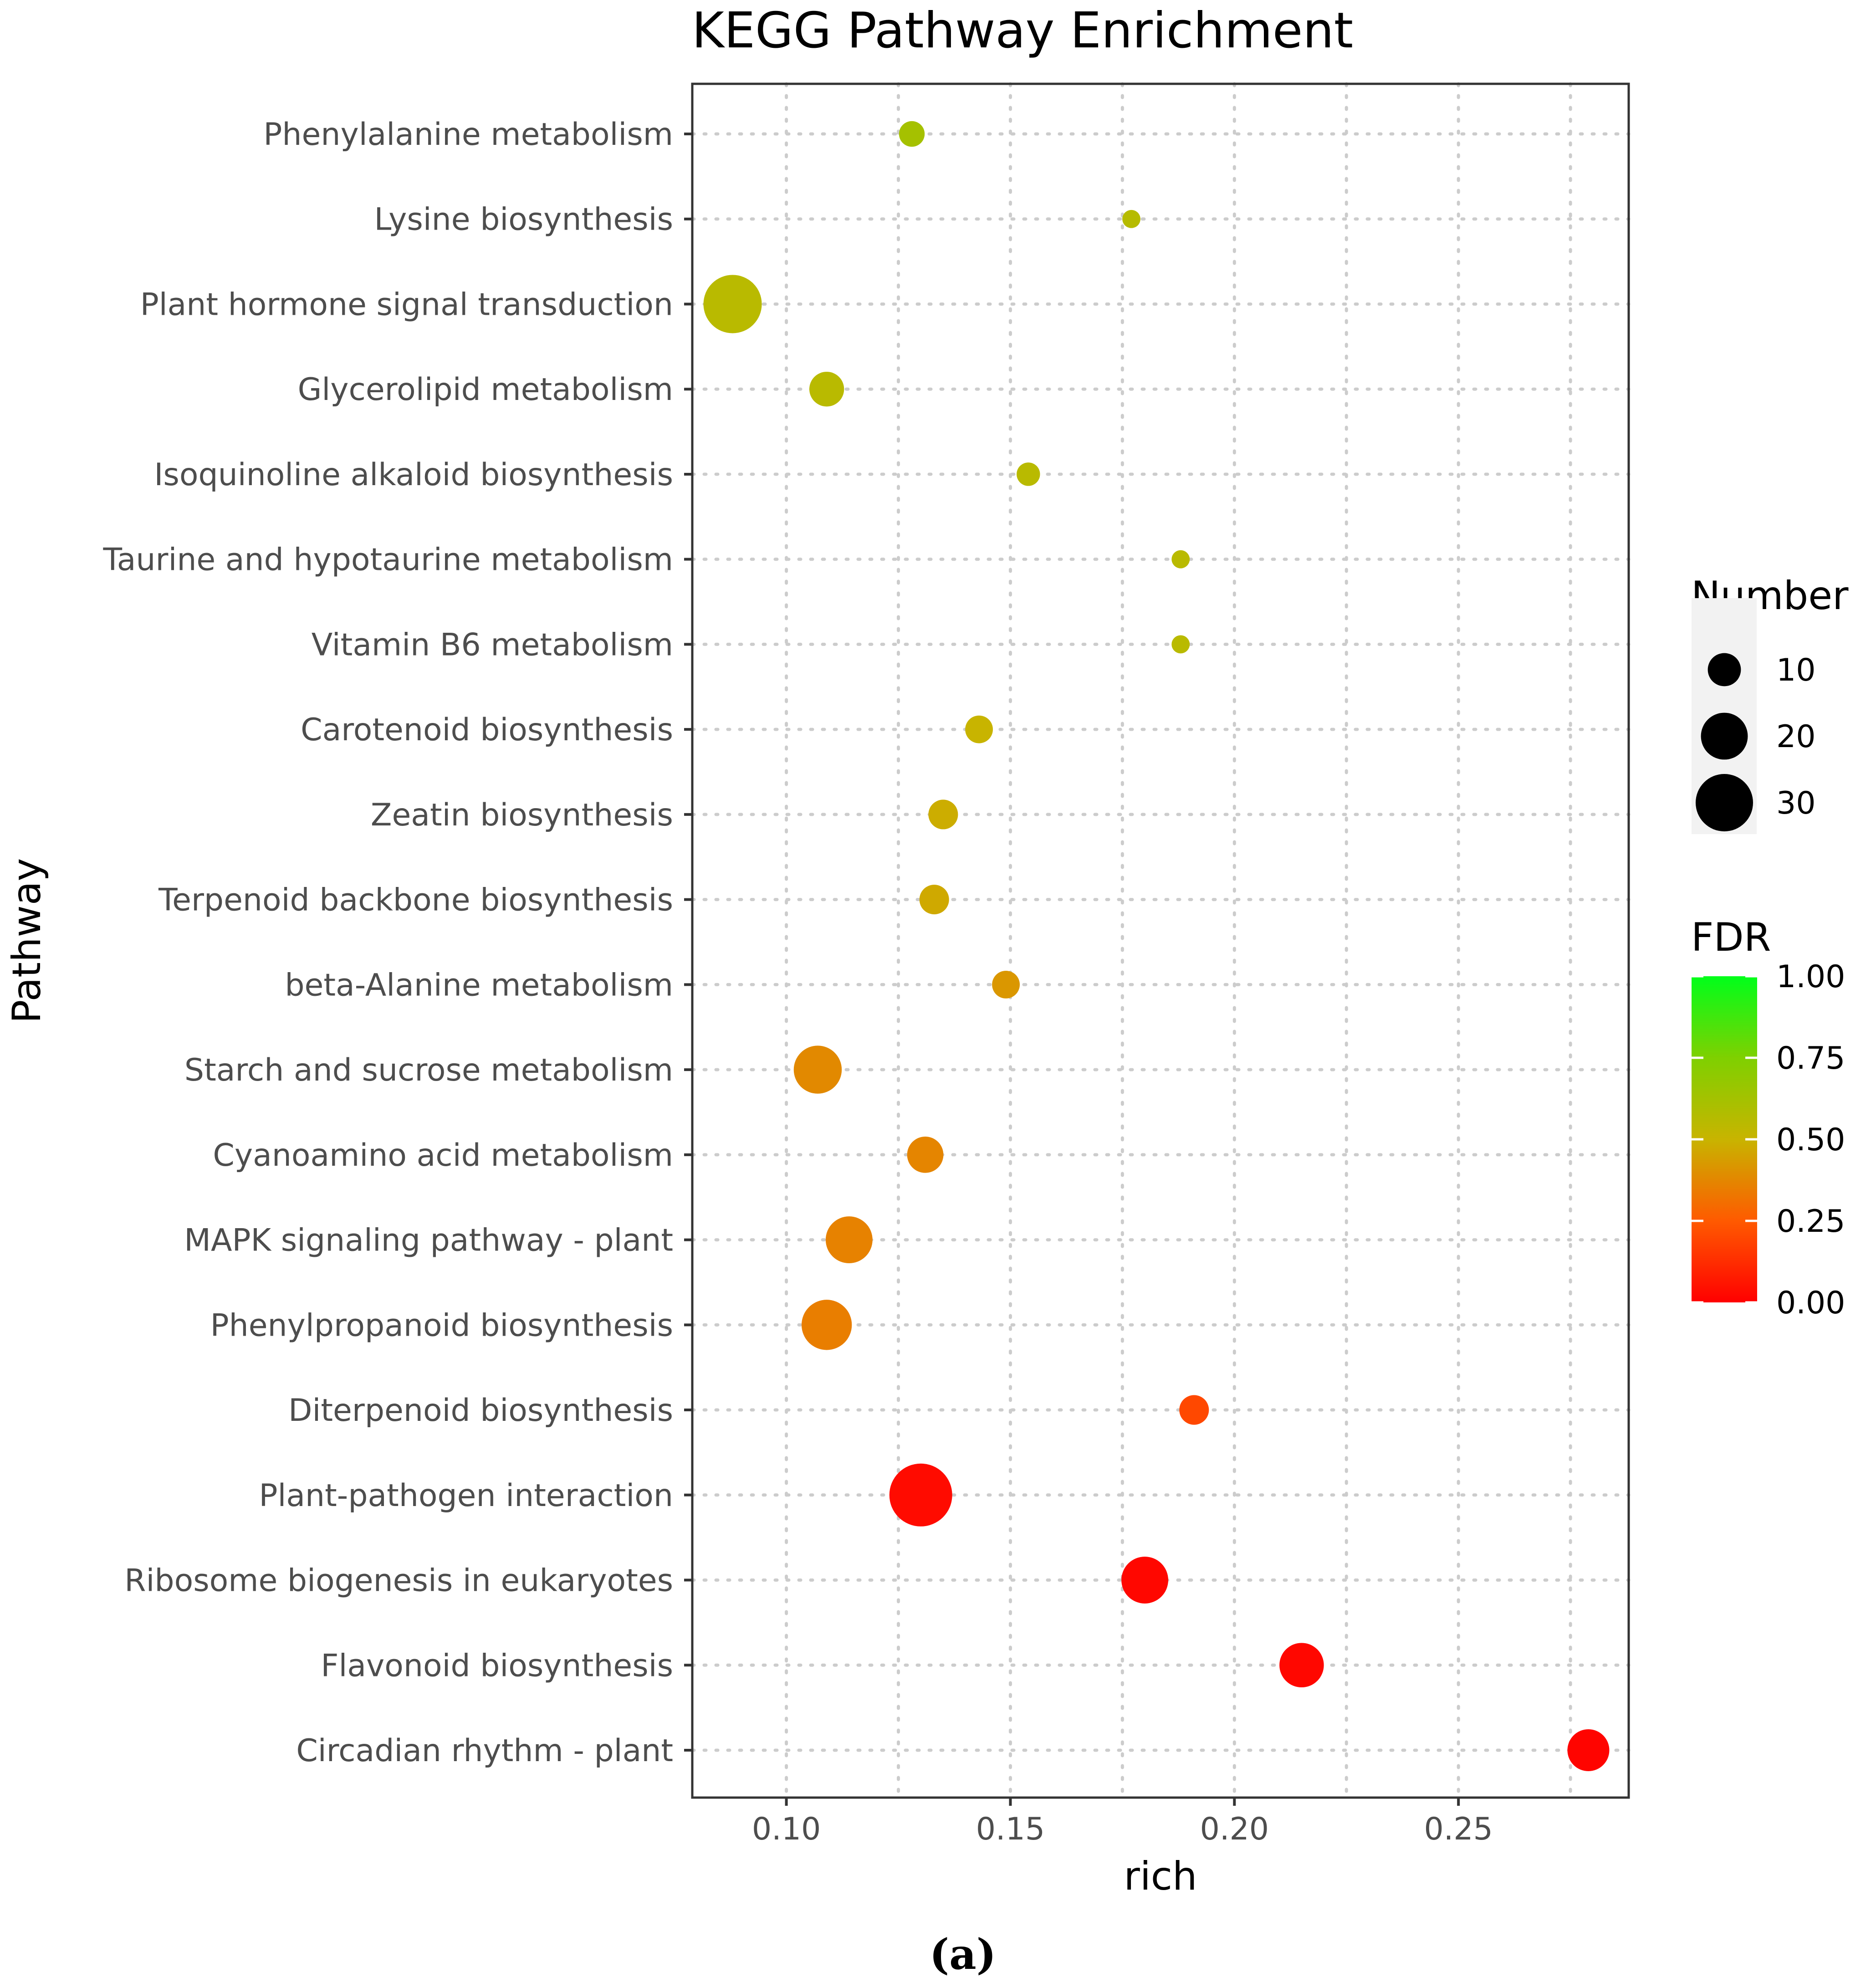  I want to click on y-tick-label: Plant hormone signal transduction, so click(406, 305).